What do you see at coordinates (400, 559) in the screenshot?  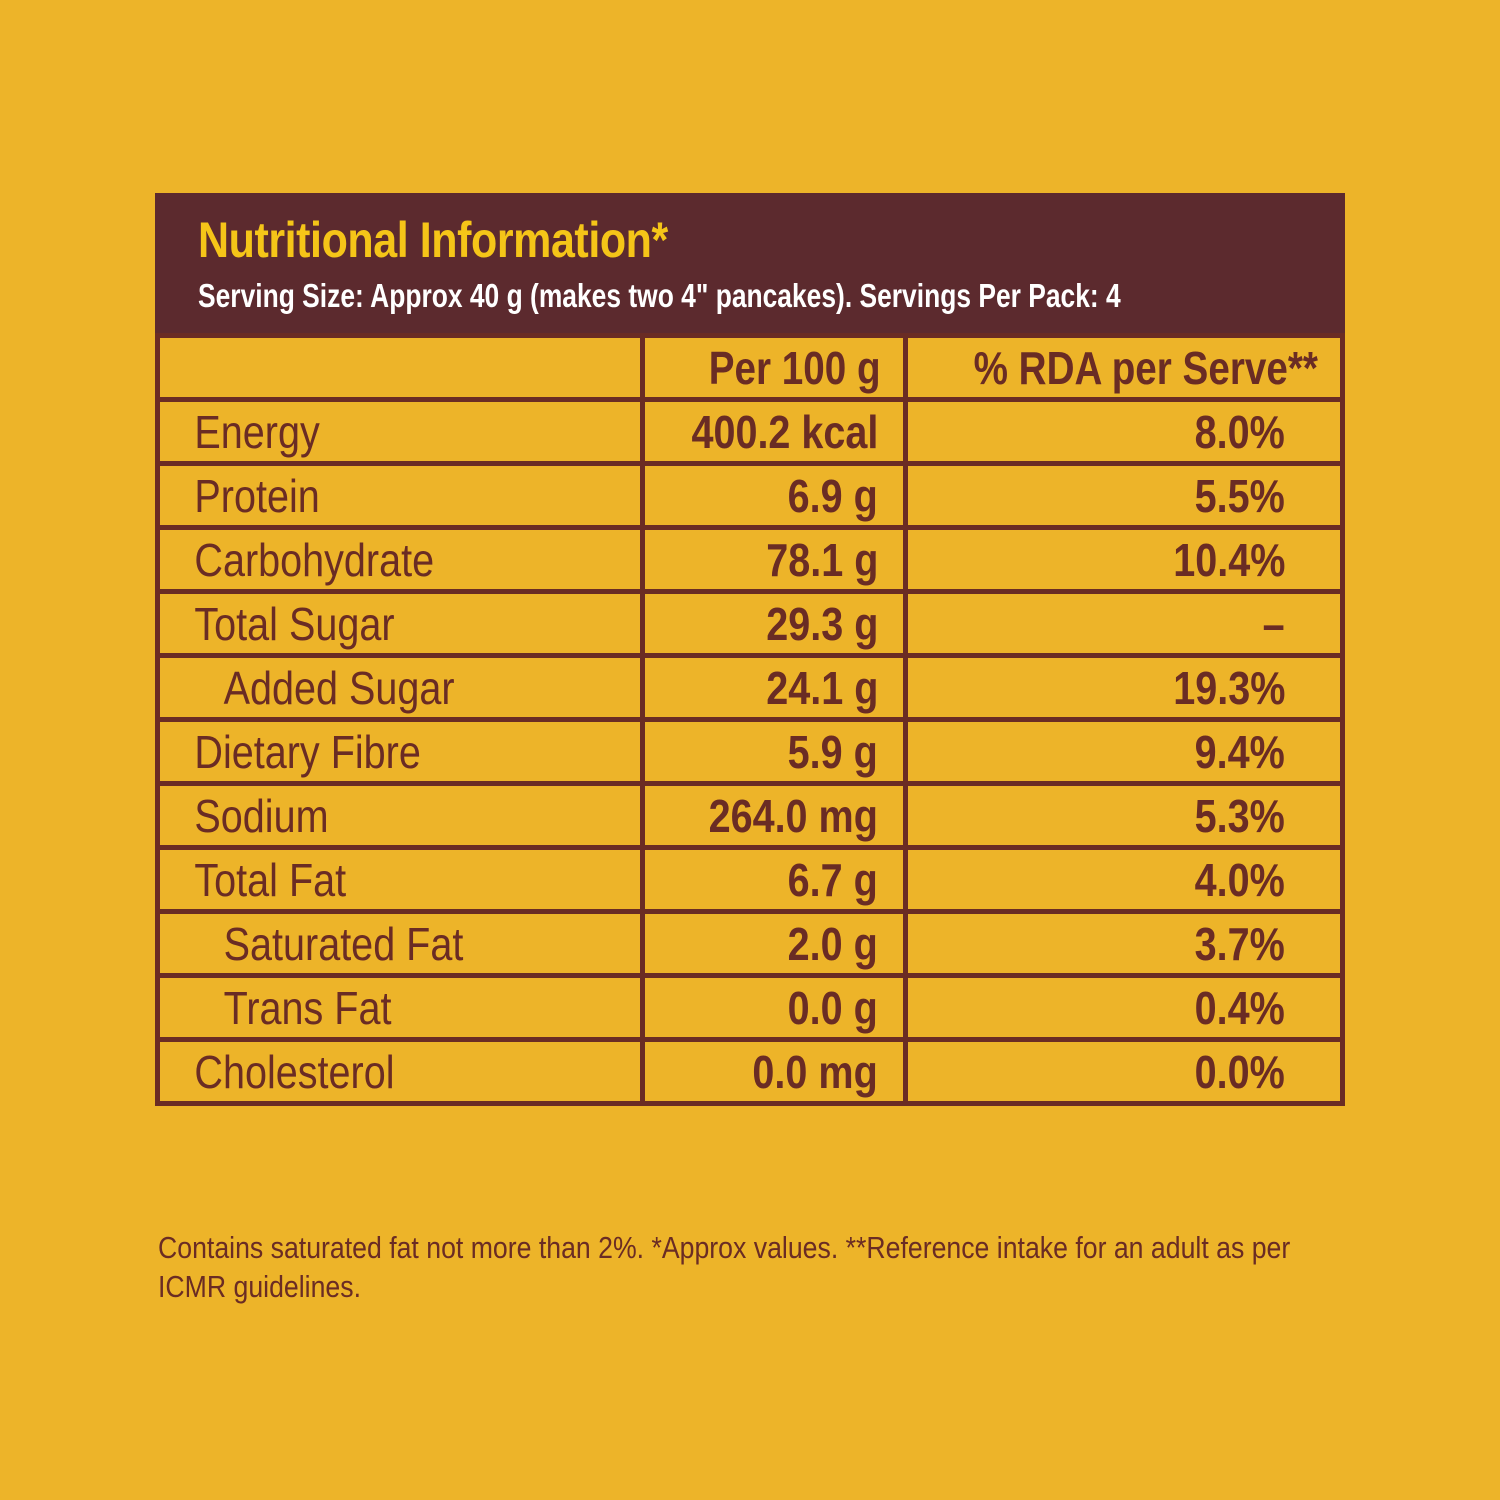 I see `nutrient-label: Carbohydrate` at bounding box center [400, 559].